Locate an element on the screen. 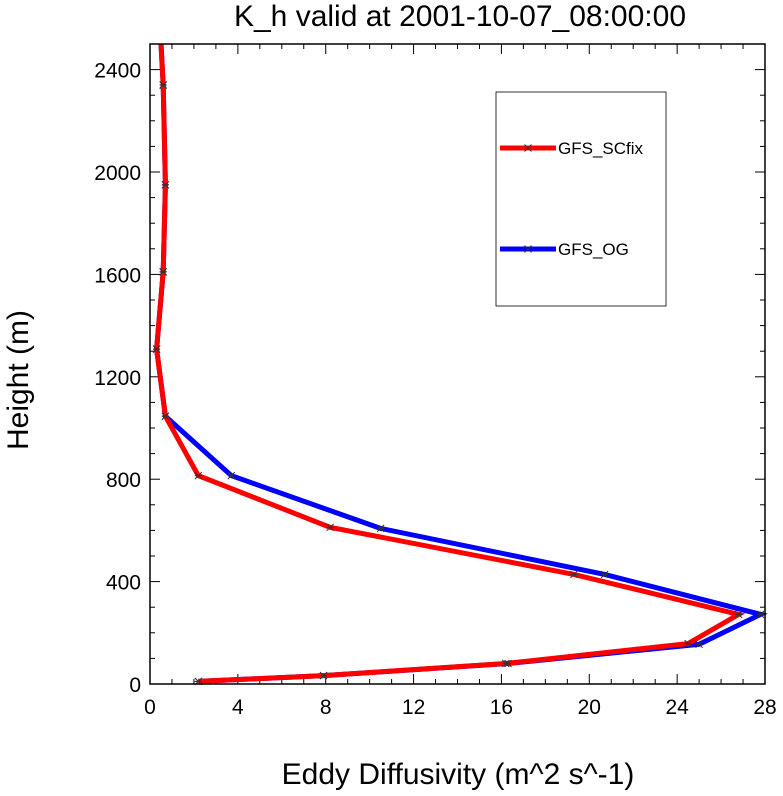  y-tick-label: 1200 is located at coordinates (117, 378).